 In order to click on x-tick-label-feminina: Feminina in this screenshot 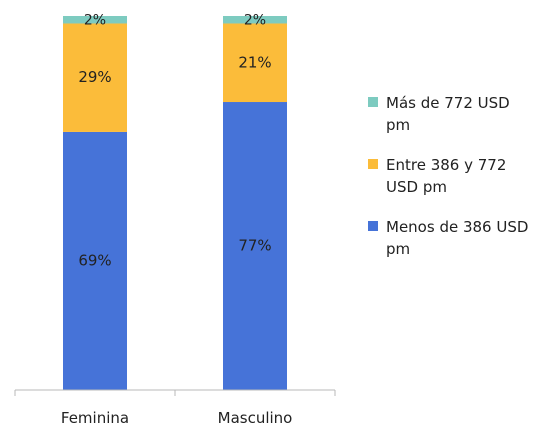, I will do `click(95, 418)`.